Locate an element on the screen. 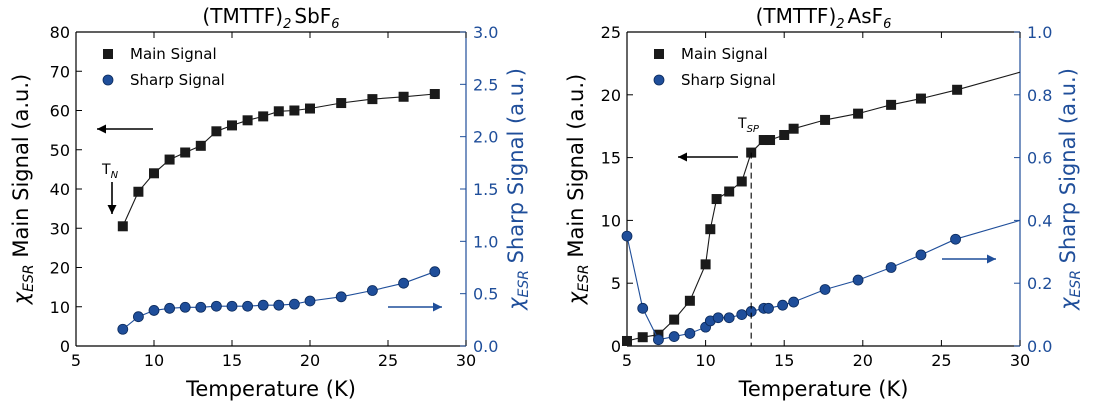 The image size is (1093, 409). sharp-signal-line is located at coordinates (823, 279).